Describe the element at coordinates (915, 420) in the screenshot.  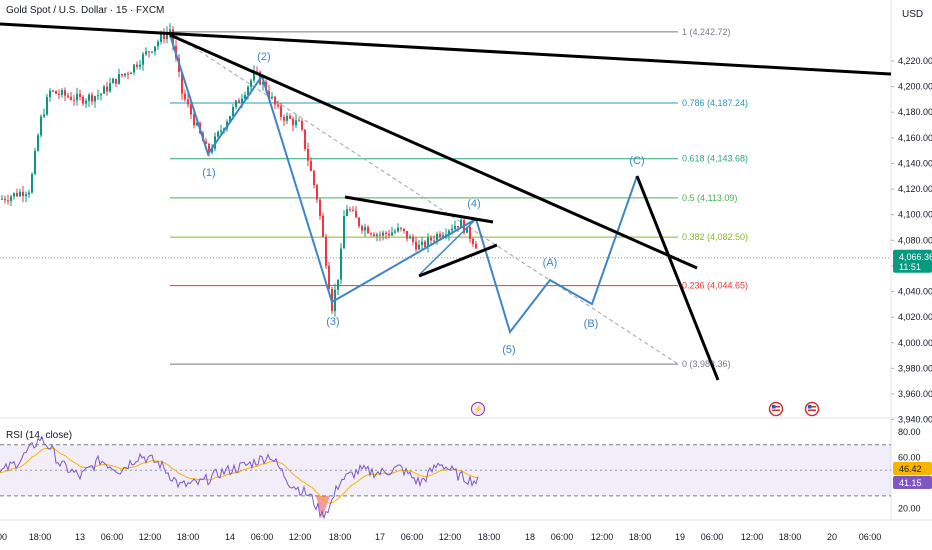
I see `price-tick-label: 3,940.00` at that location.